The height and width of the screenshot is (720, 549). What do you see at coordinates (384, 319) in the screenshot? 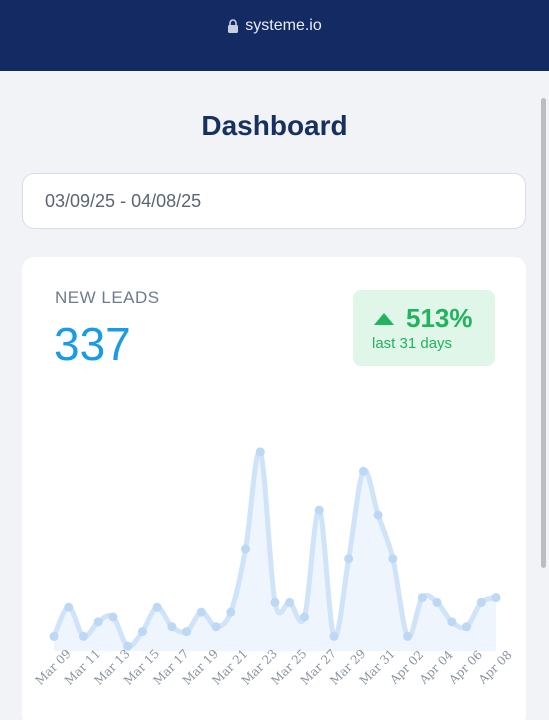
I see `arrow-up-icon` at bounding box center [384, 319].